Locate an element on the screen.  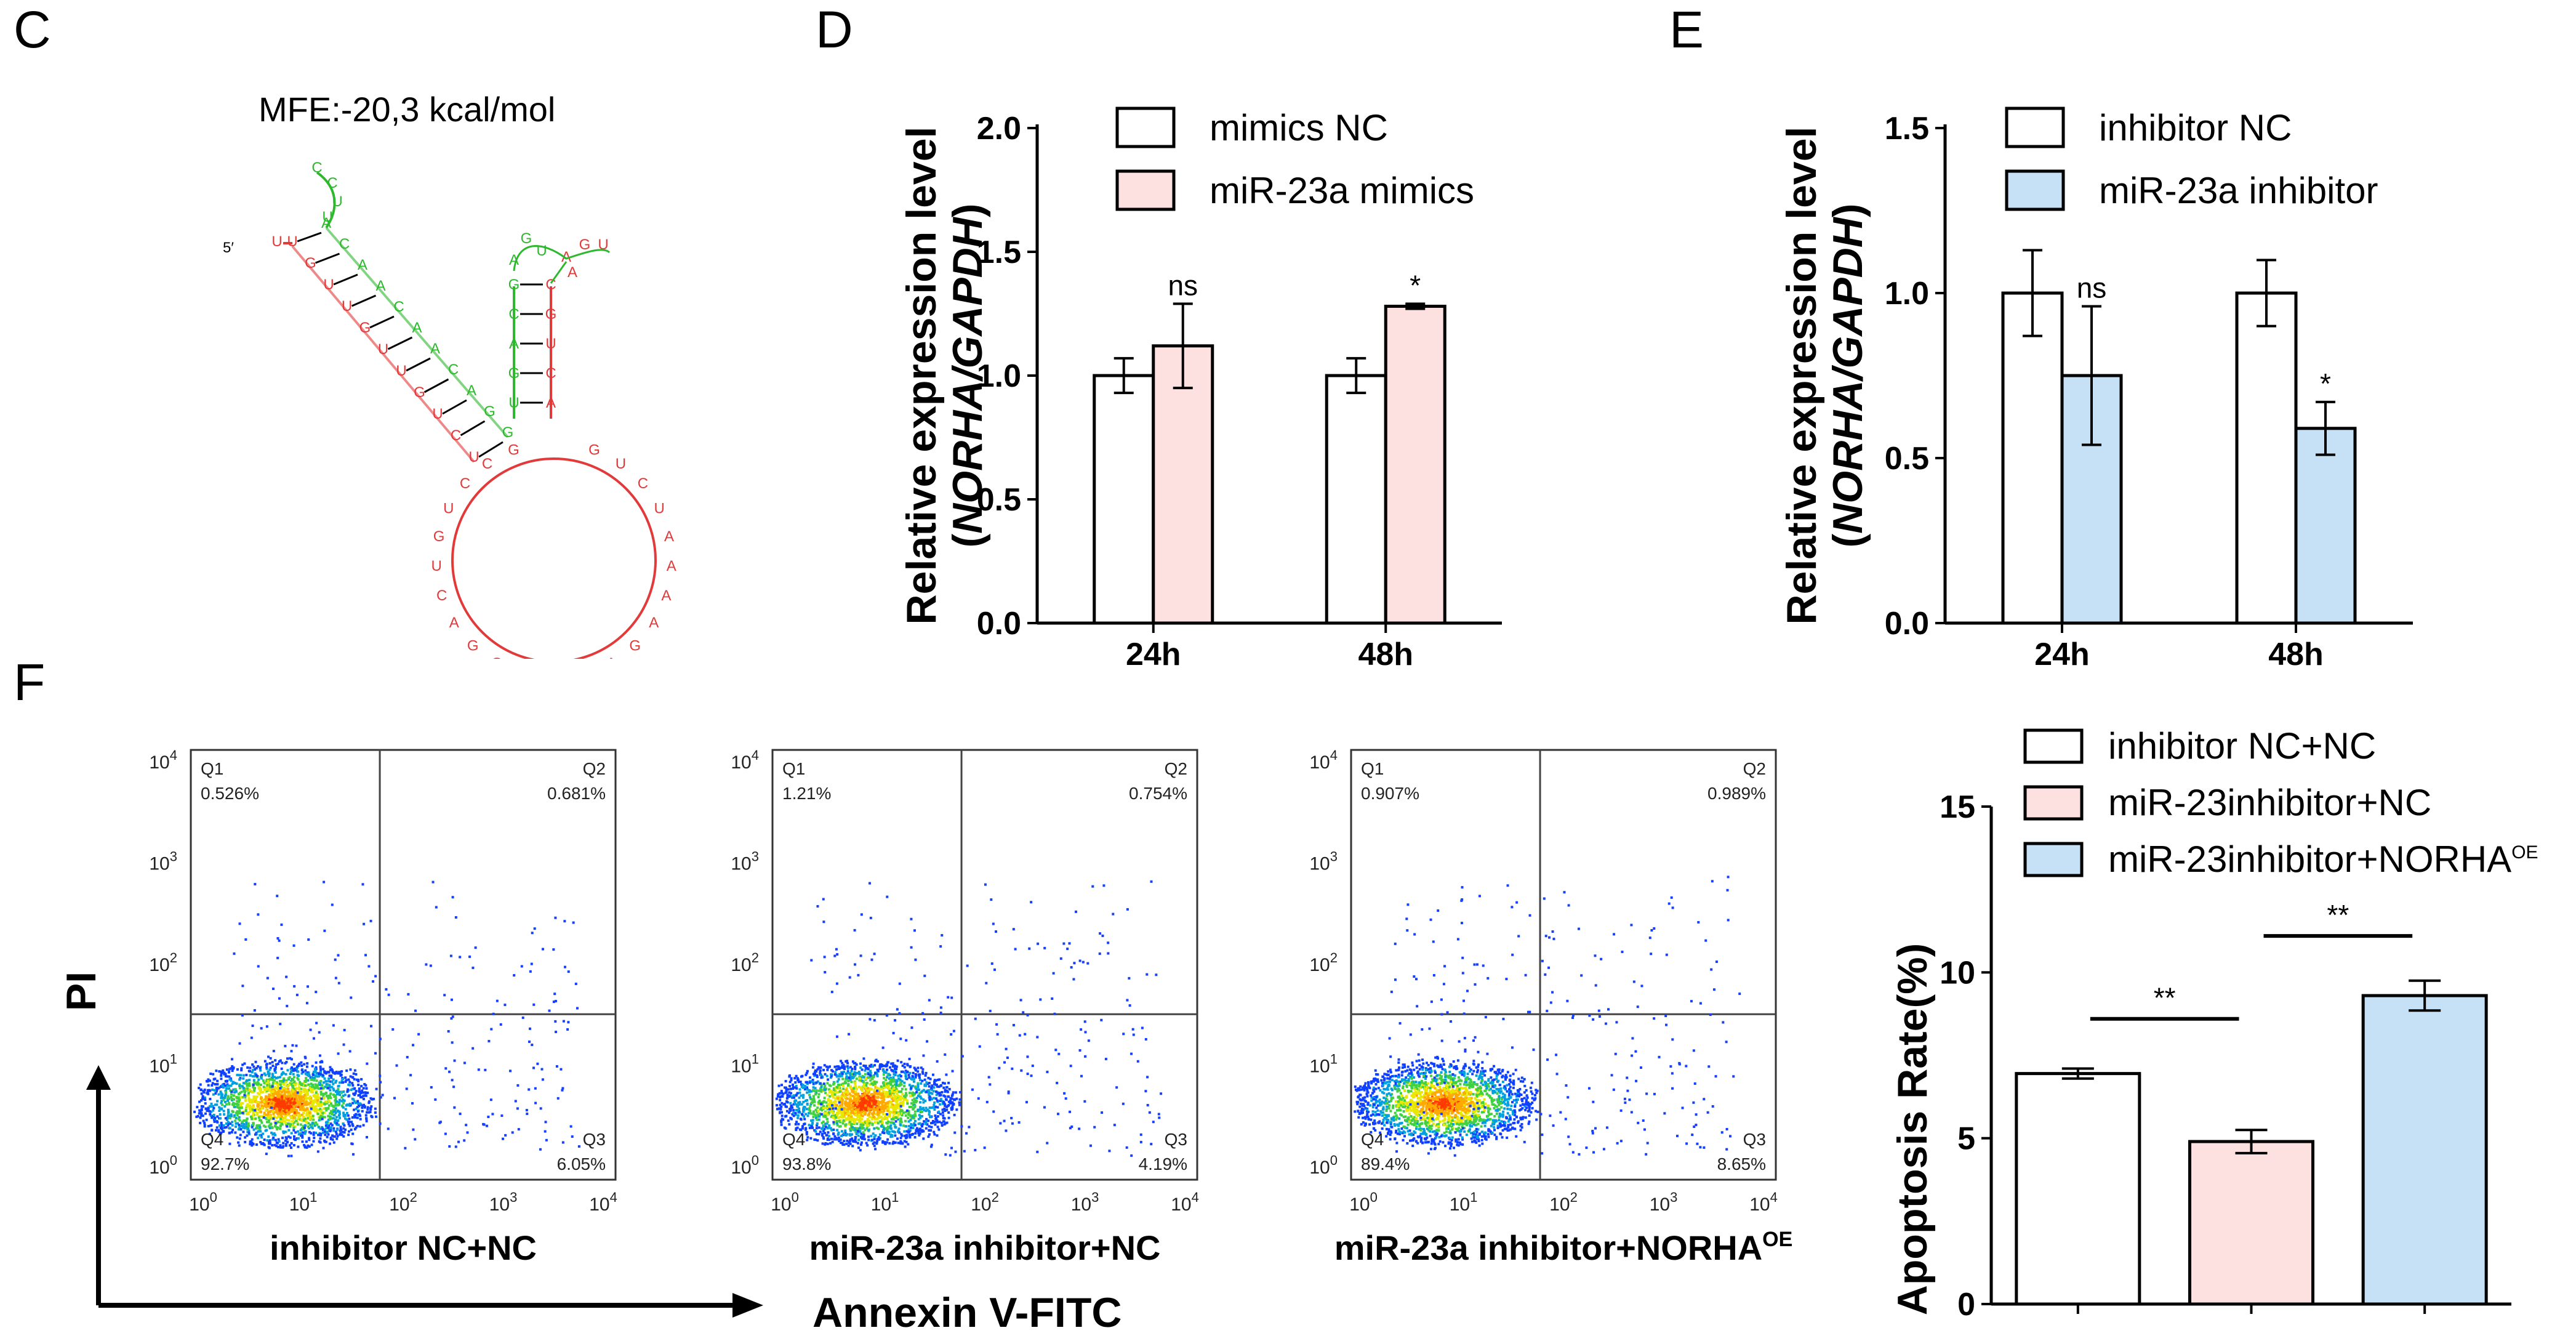
significance-label: ns is located at coordinates (1183, 285).